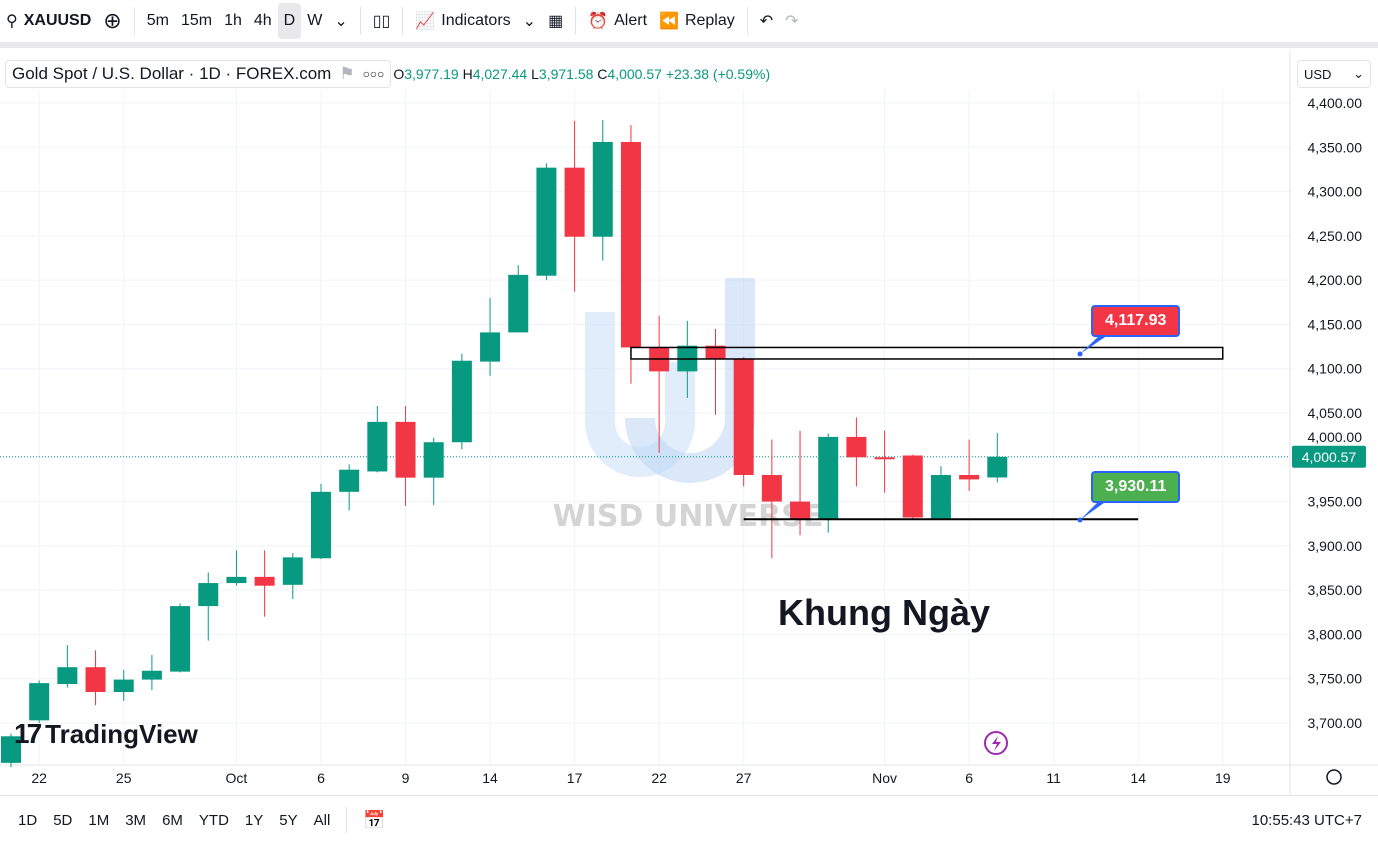 The image size is (1378, 844). Describe the element at coordinates (1335, 369) in the screenshot. I see `price-tick-label: 4,100.00` at that location.